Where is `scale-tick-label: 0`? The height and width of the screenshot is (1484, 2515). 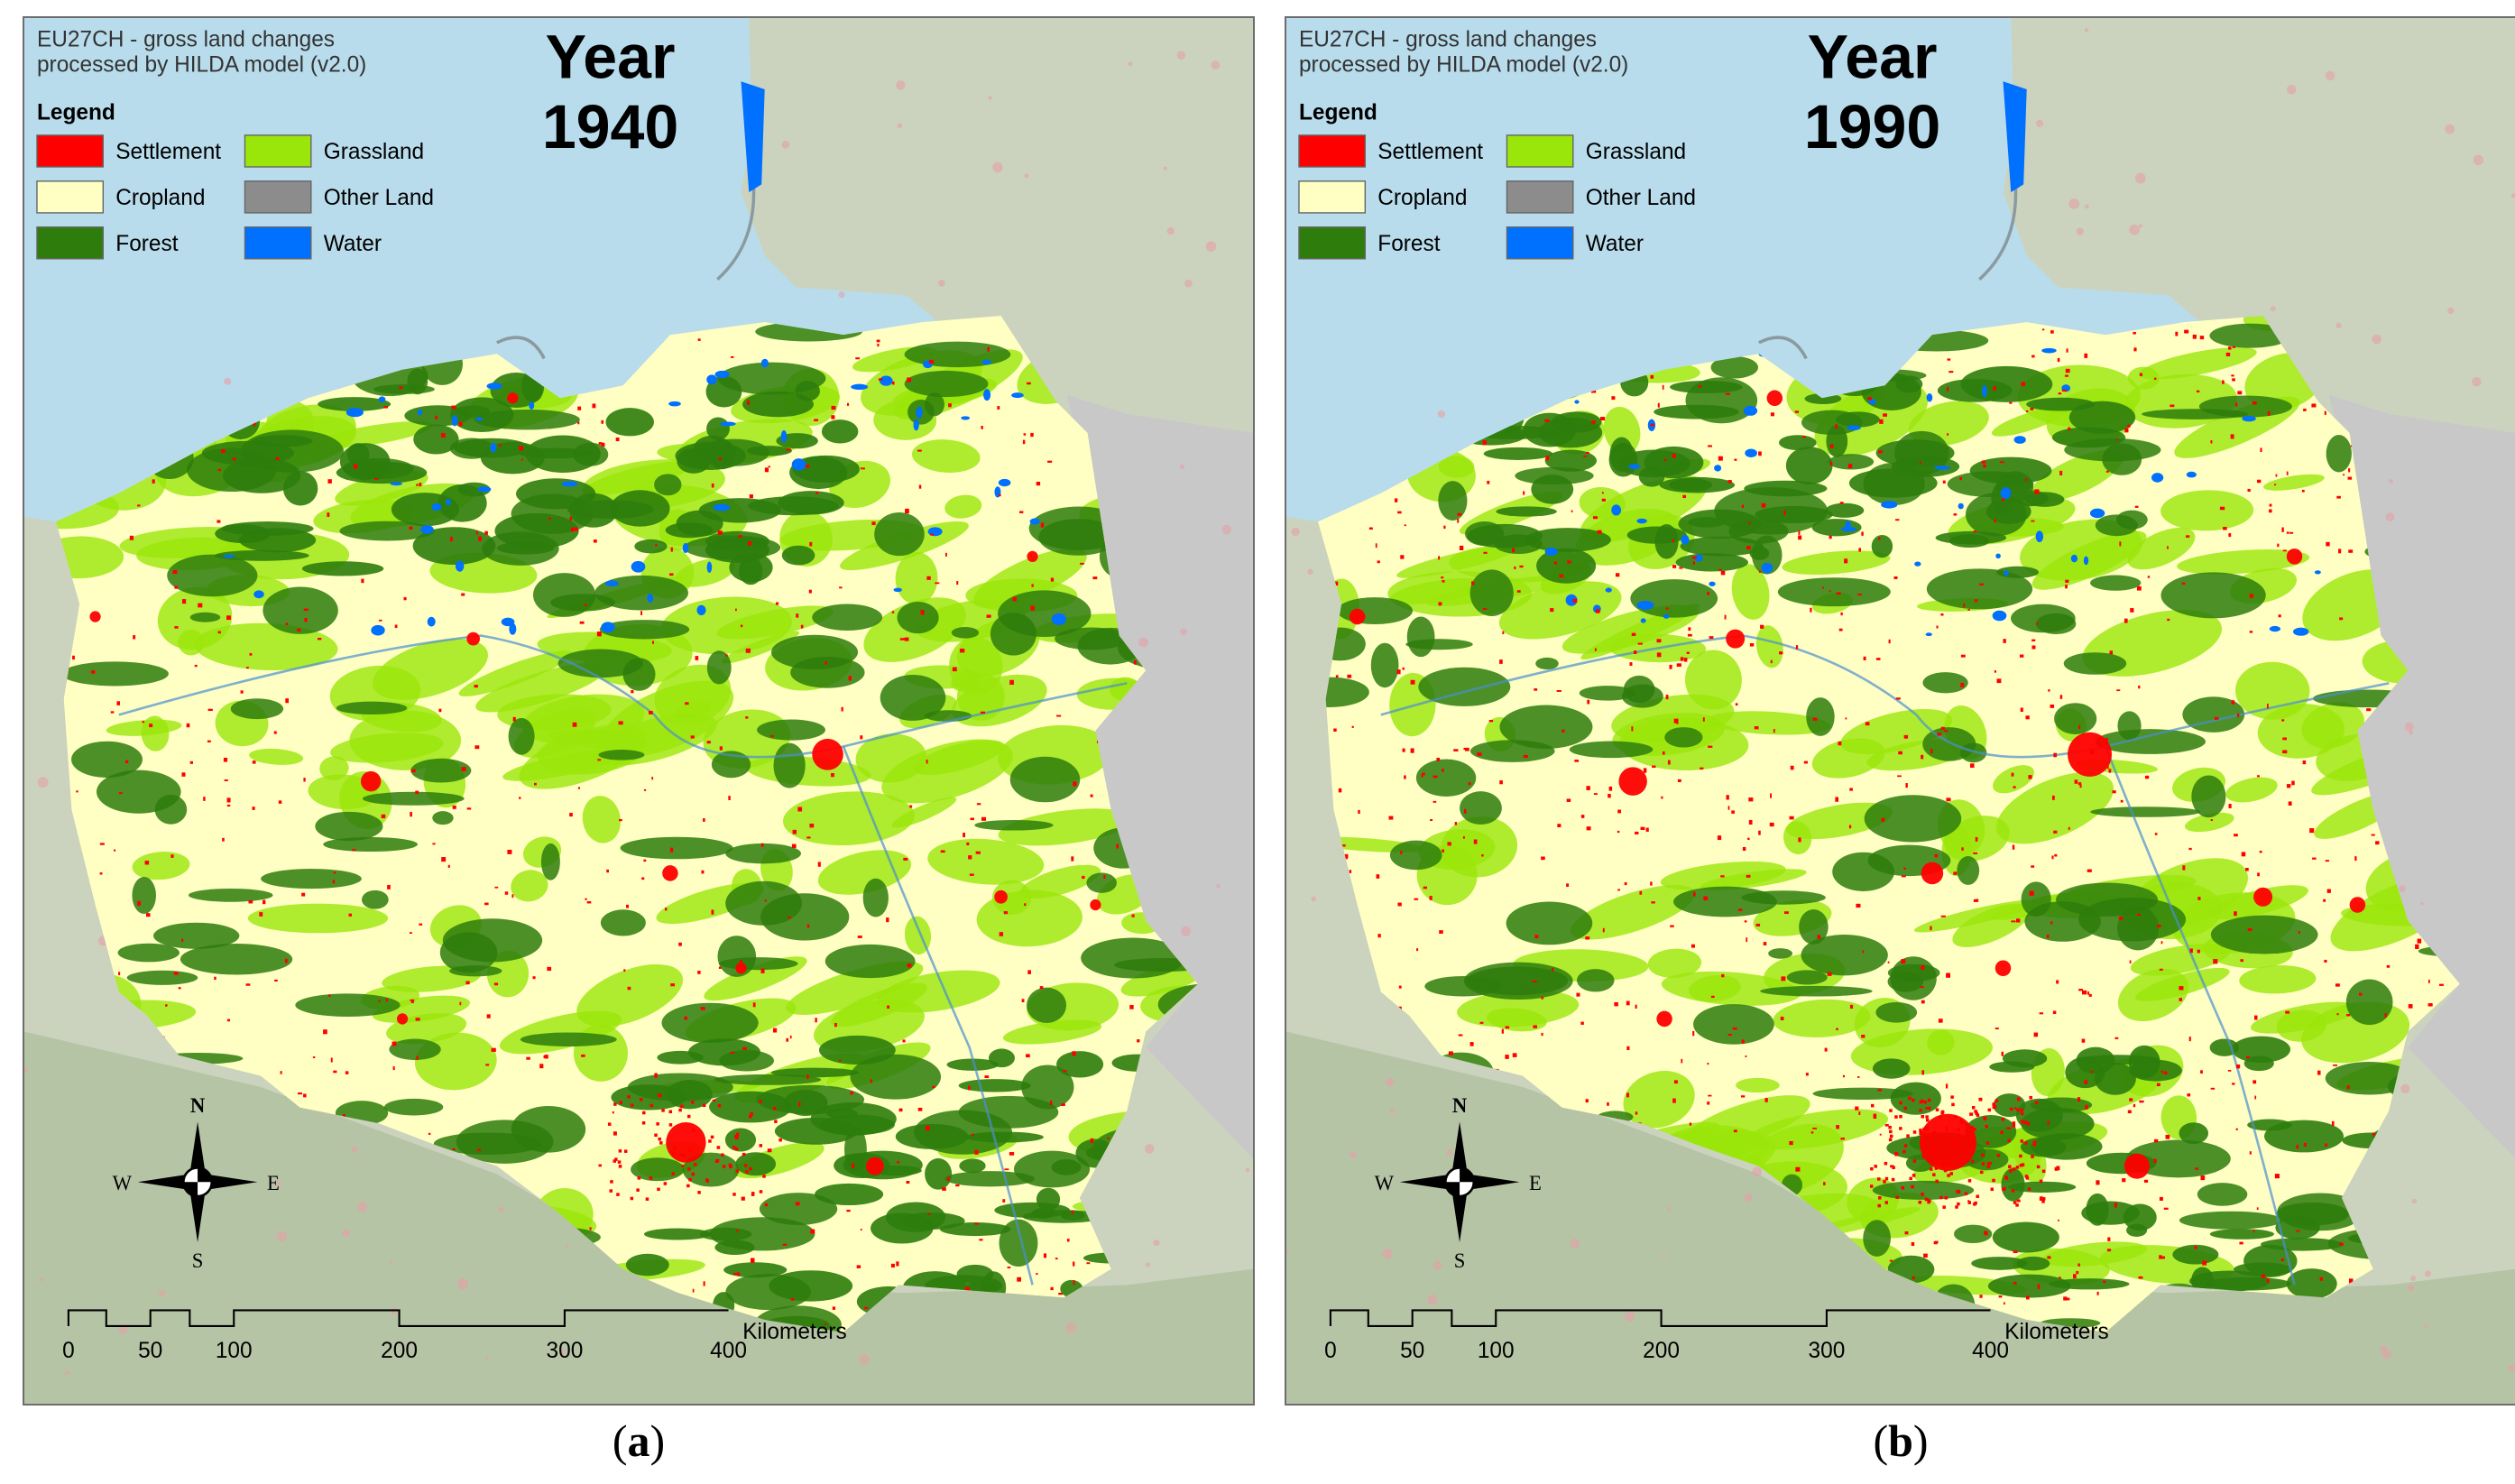
scale-tick-label: 0 is located at coordinates (68, 1351).